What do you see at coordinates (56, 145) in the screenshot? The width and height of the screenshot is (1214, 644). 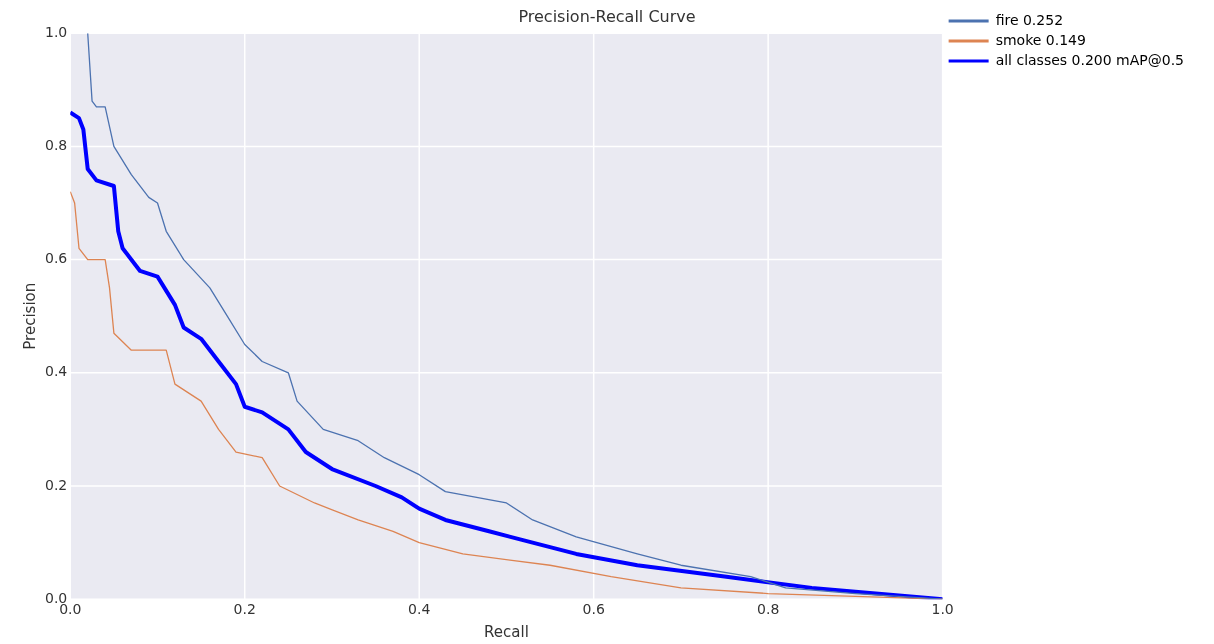 I see `y-tick-label: 0.8` at bounding box center [56, 145].